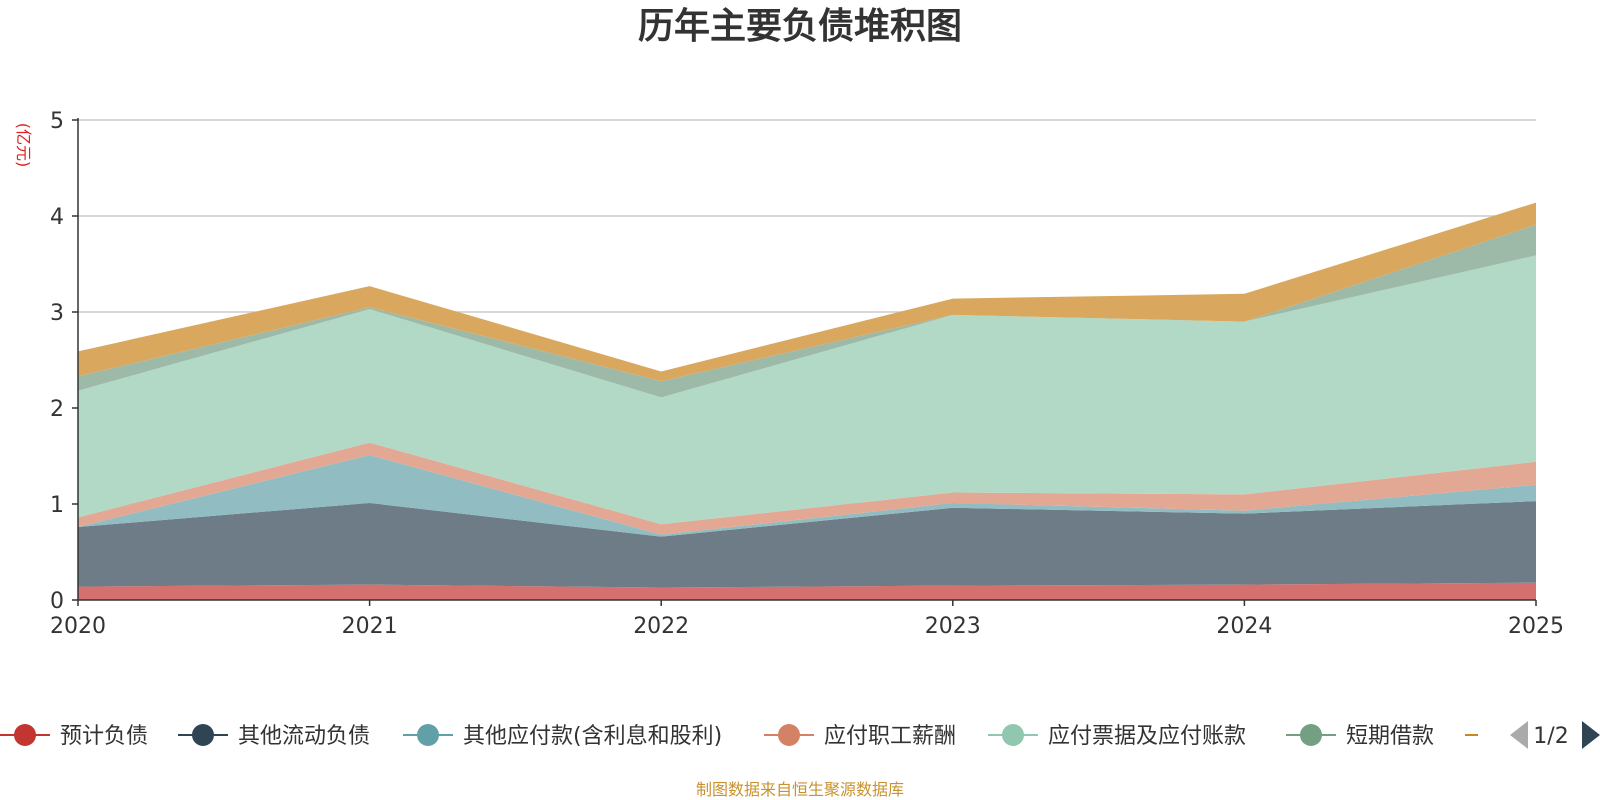  What do you see at coordinates (23, 145) in the screenshot?
I see `y-axis-unit: (亿元)` at bounding box center [23, 145].